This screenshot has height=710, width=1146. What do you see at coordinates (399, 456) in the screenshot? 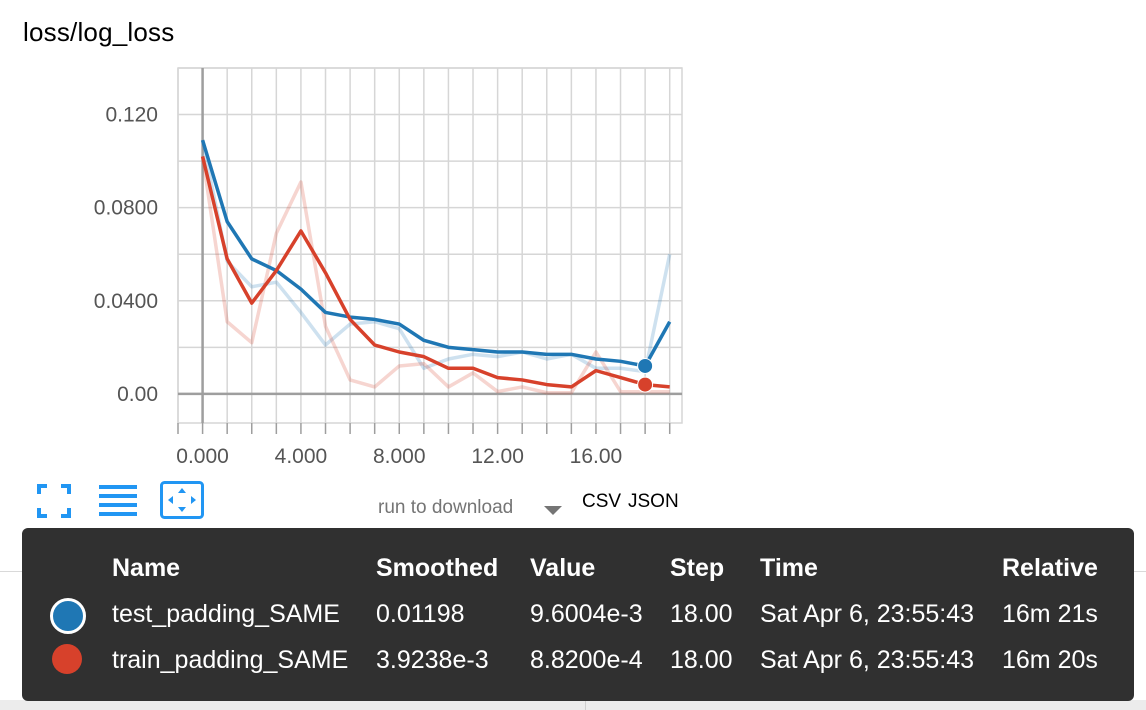
I see `x-tick-label: 8.000` at bounding box center [399, 456].